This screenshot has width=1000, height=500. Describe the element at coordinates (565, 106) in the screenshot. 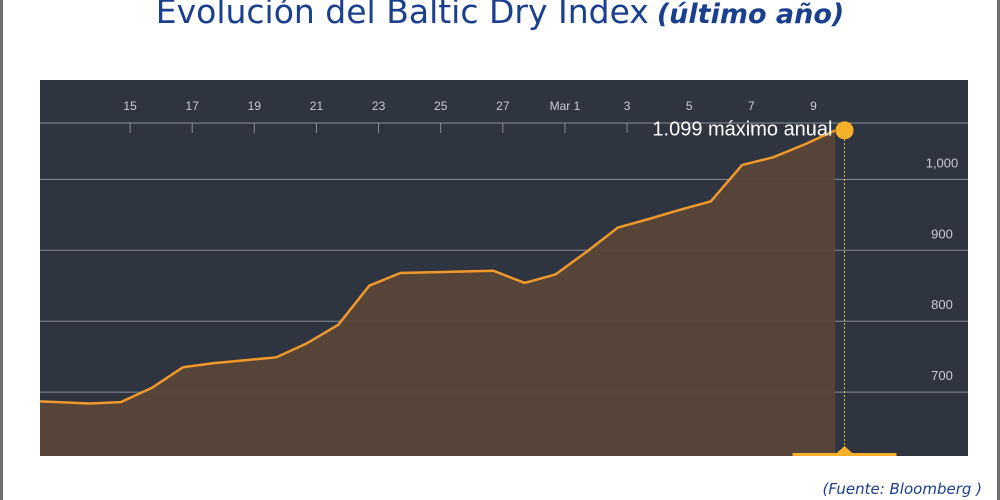

I see `x-tick-label: Mar 1` at that location.